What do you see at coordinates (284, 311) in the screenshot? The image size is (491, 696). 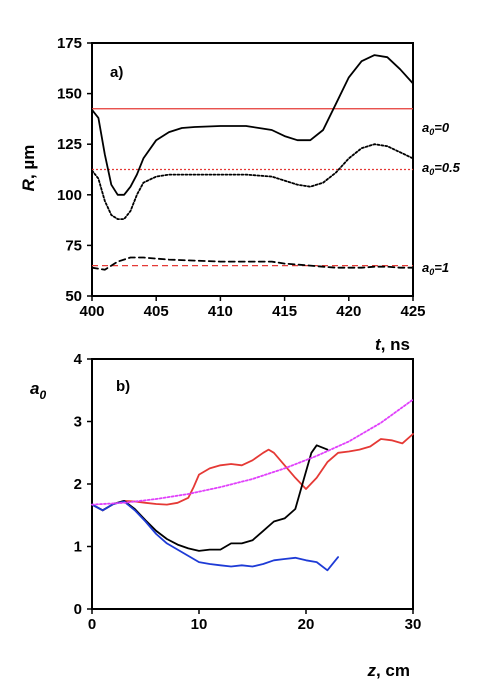 I see `panel-a-xtick-label: 415` at bounding box center [284, 311].